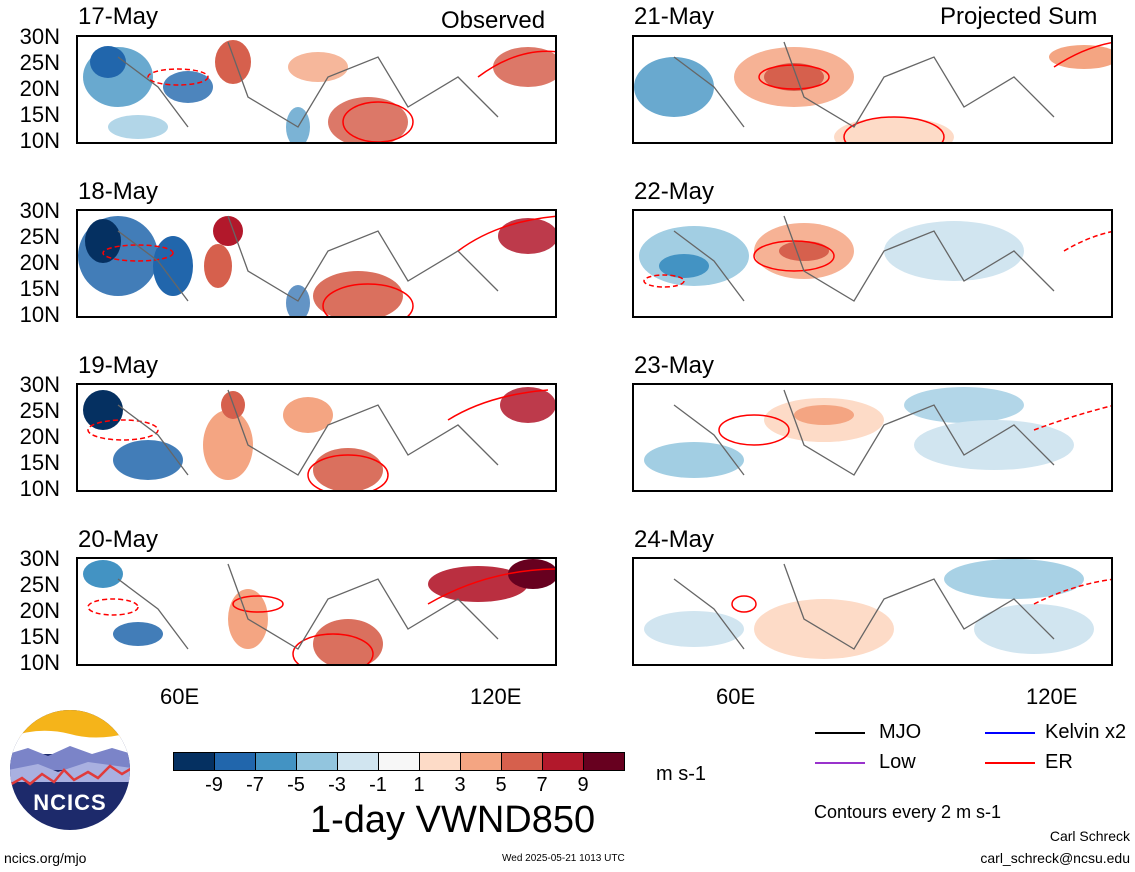 This screenshot has width=1135, height=872. I want to click on colorbar-tick-label: 7, so click(542, 785).